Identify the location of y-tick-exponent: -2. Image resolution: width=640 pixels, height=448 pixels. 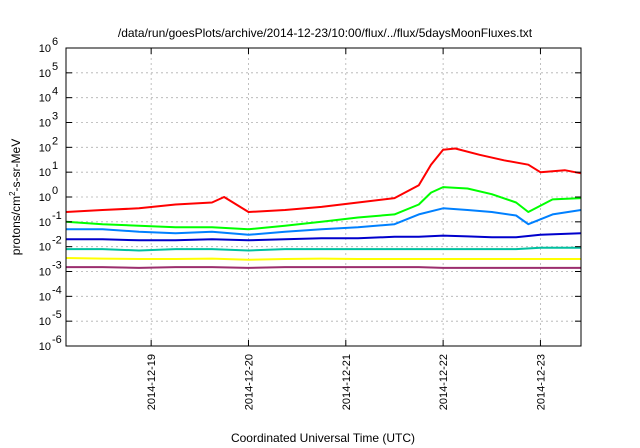
(57, 241).